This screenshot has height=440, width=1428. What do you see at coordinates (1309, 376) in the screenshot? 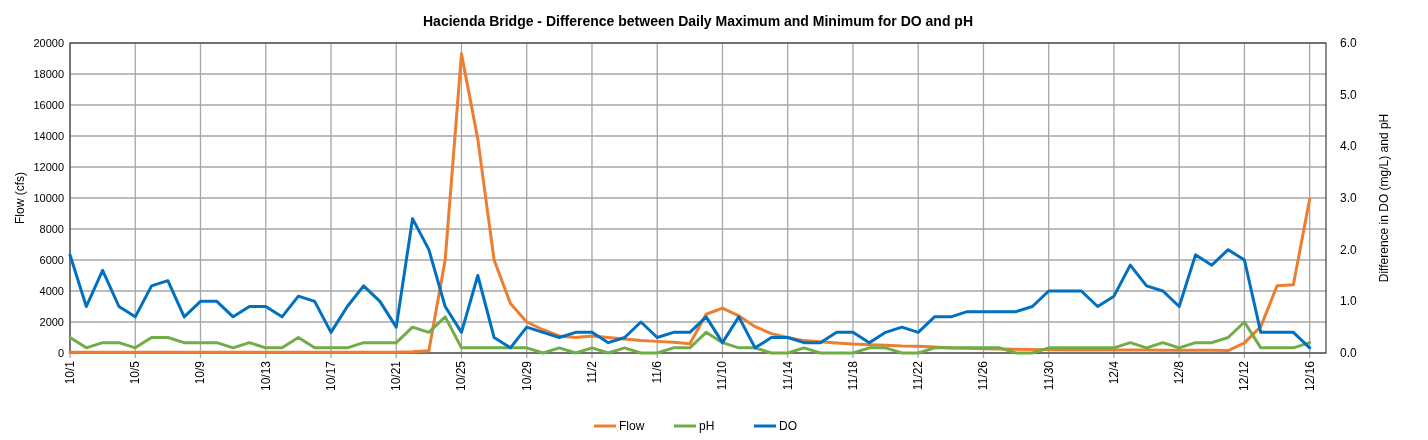
I see `x-tick-label: 12/16` at bounding box center [1309, 376].